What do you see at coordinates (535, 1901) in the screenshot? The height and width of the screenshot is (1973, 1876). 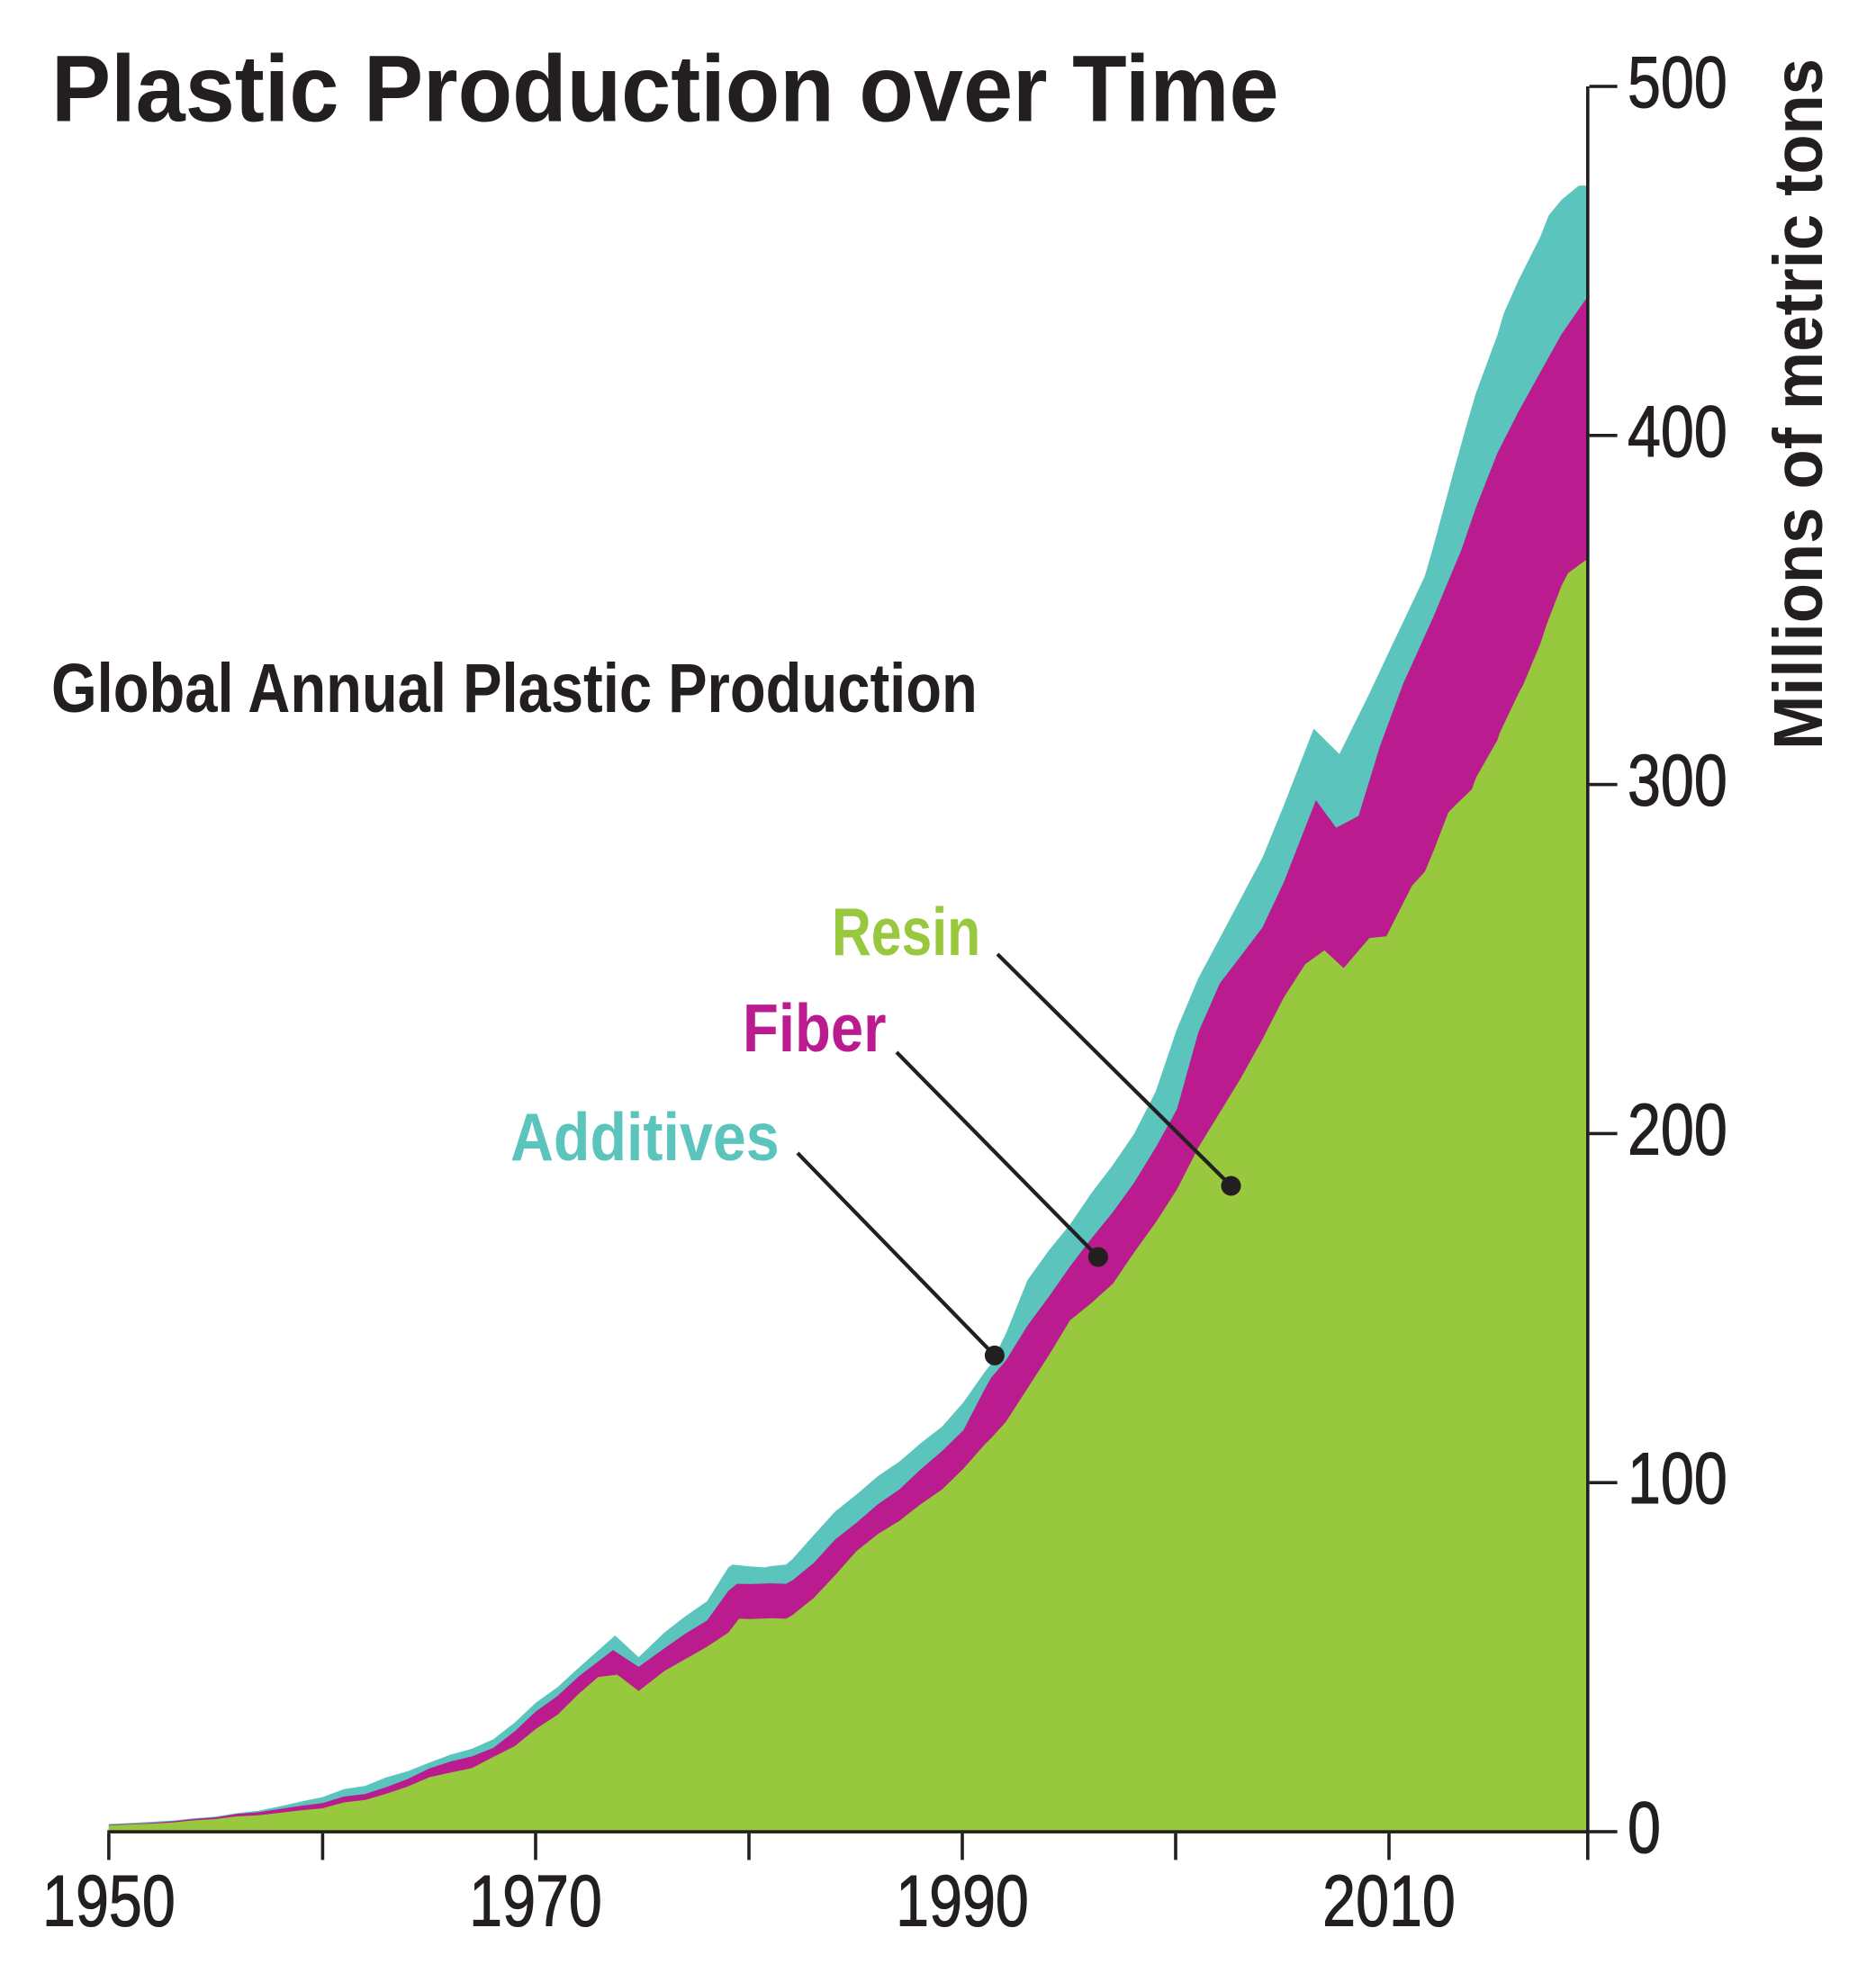 I see `svg-text: 1970` at bounding box center [535, 1901].